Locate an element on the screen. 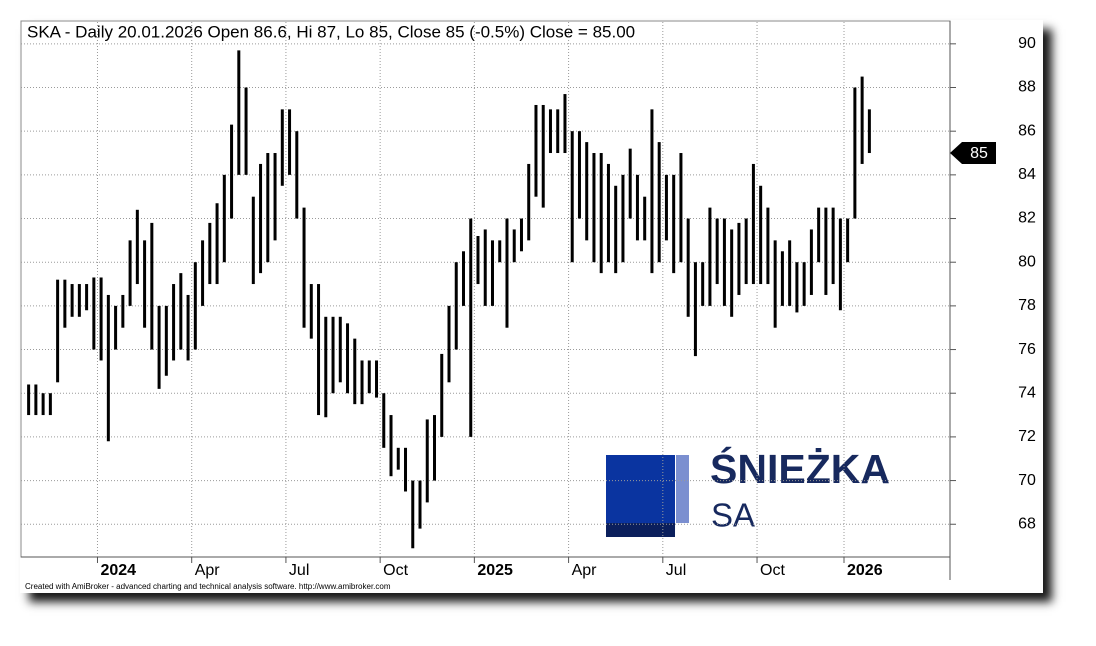 Image resolution: width=1096 pixels, height=646 pixels. x-tick-label: 2026 is located at coordinates (865, 570).